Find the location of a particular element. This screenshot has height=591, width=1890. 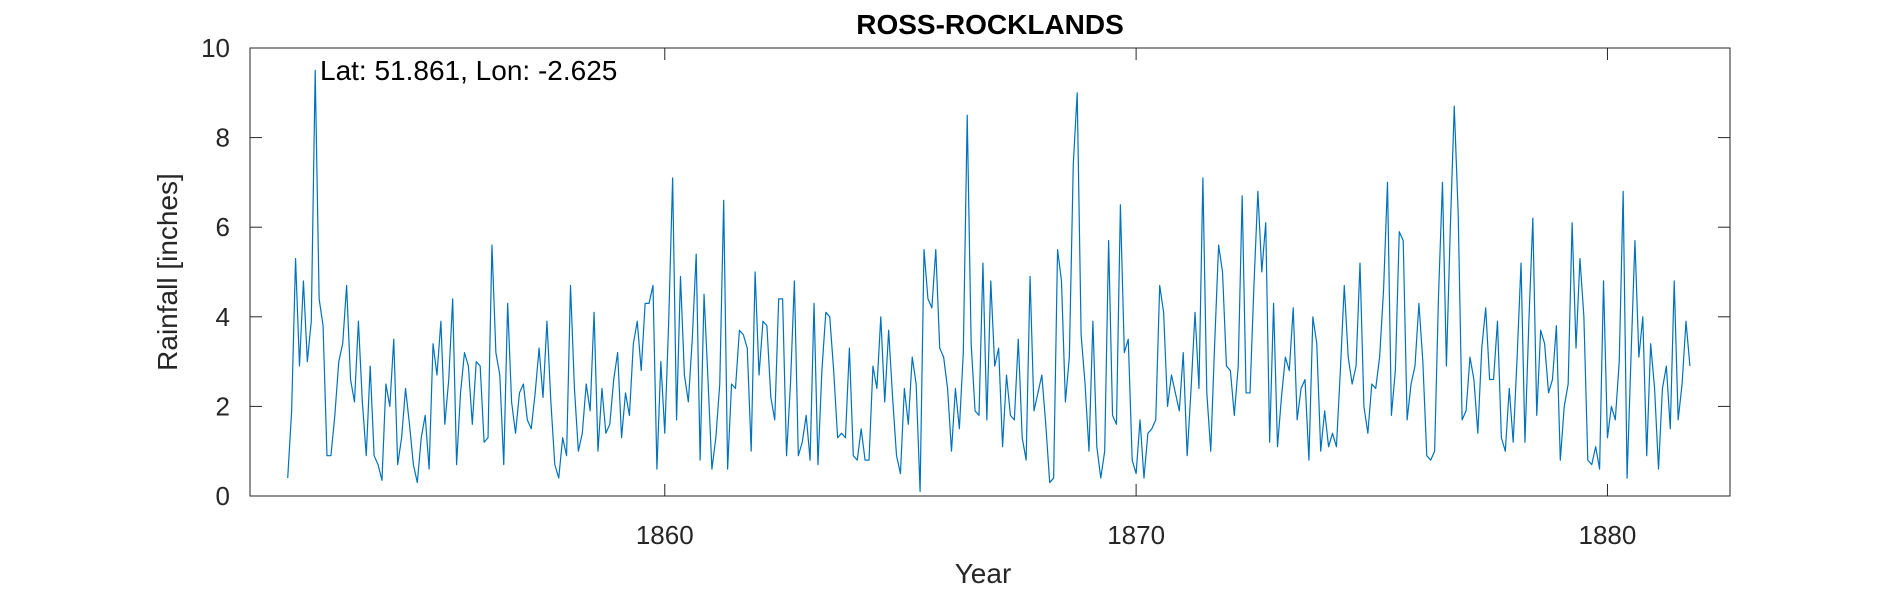

x-tick-label: 1860 is located at coordinates (665, 535).